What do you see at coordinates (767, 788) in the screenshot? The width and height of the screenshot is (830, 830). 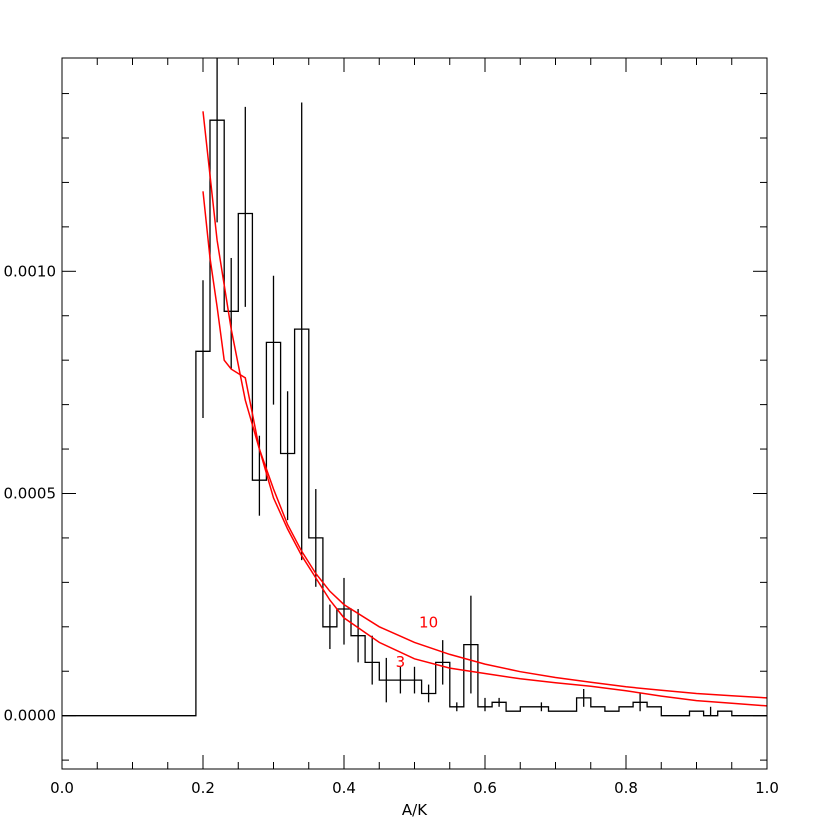 I see `x-tick-label: 1.0` at bounding box center [767, 788].